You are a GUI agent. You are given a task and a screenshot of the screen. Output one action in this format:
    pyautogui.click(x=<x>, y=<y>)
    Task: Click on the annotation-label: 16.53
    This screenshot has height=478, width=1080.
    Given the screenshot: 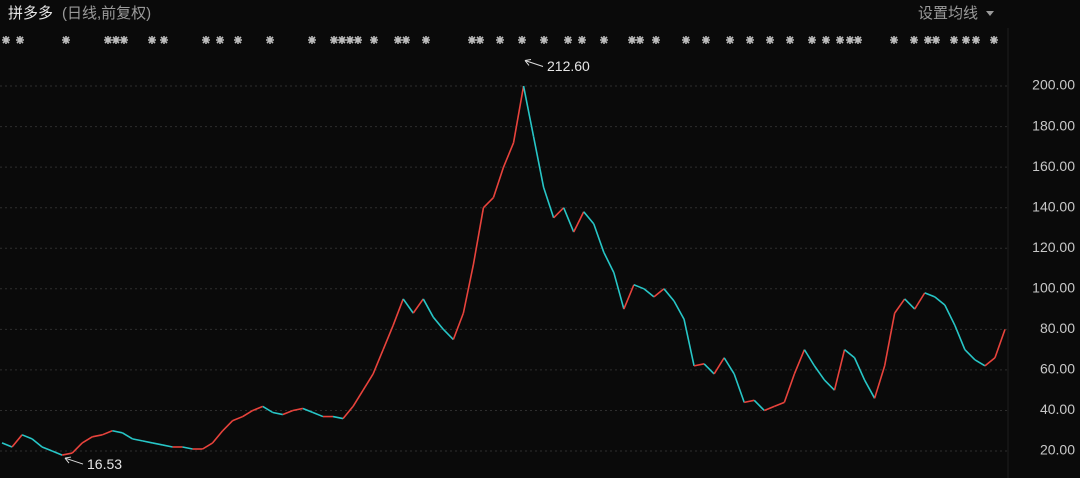 What is the action you would take?
    pyautogui.click(x=104, y=464)
    